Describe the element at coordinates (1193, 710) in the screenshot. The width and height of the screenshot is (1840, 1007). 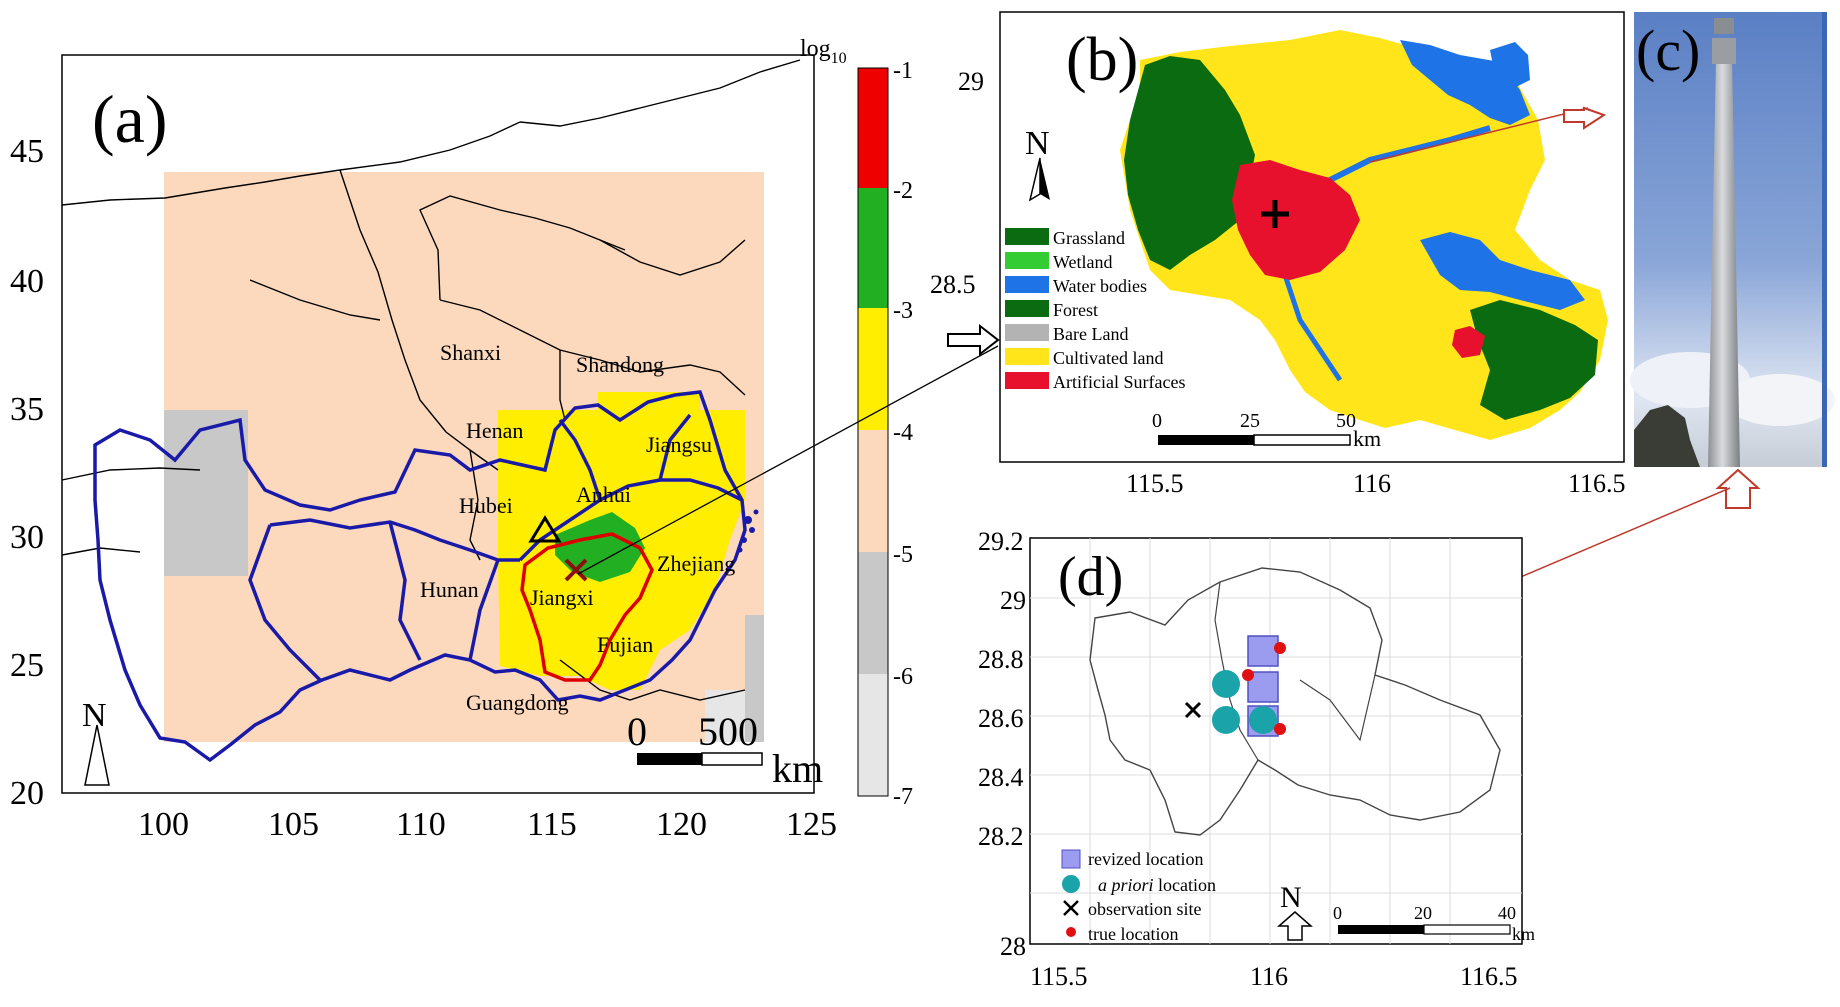
I see `observation-site-marker` at that location.